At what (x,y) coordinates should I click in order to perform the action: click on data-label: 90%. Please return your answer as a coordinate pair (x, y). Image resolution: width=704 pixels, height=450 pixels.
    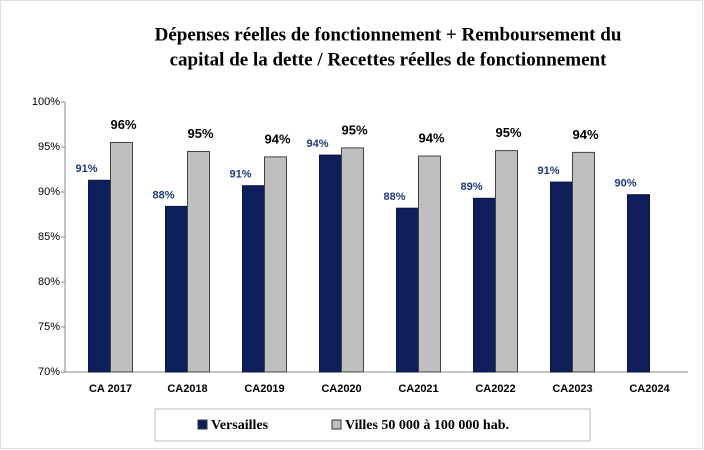
    Looking at the image, I should click on (625, 184).